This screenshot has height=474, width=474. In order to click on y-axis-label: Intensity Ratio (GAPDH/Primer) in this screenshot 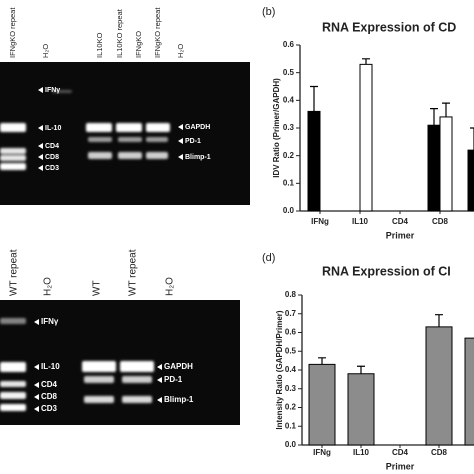, I will do `click(279, 369)`.